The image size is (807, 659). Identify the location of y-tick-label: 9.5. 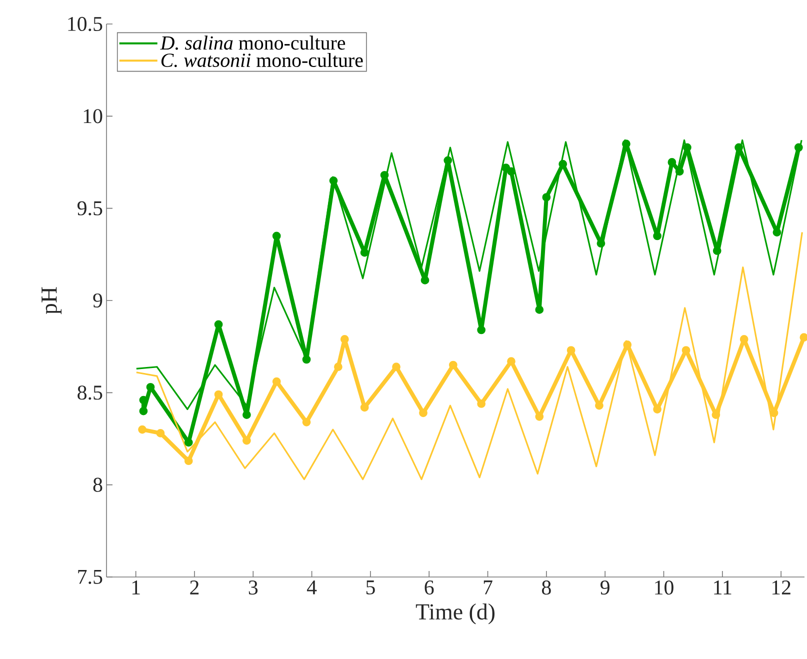
(90, 208).